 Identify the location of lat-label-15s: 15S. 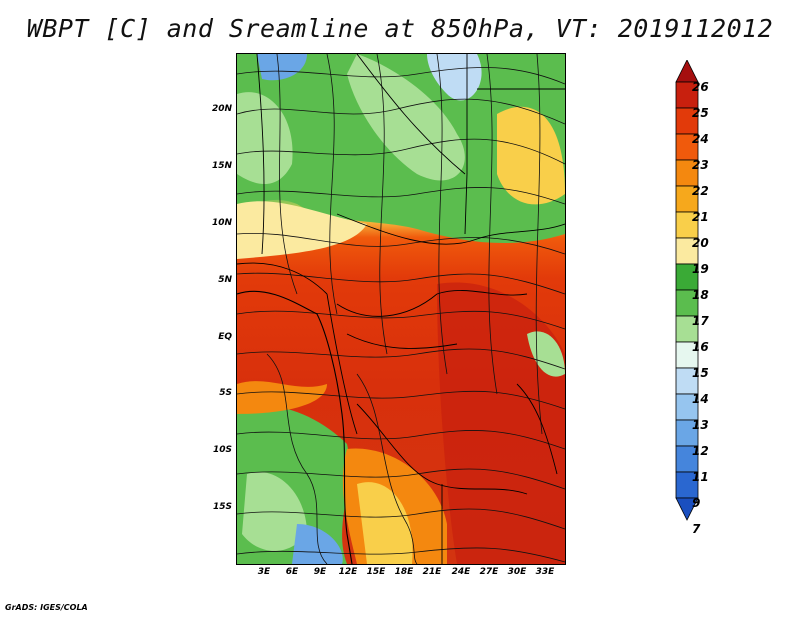
(222, 507).